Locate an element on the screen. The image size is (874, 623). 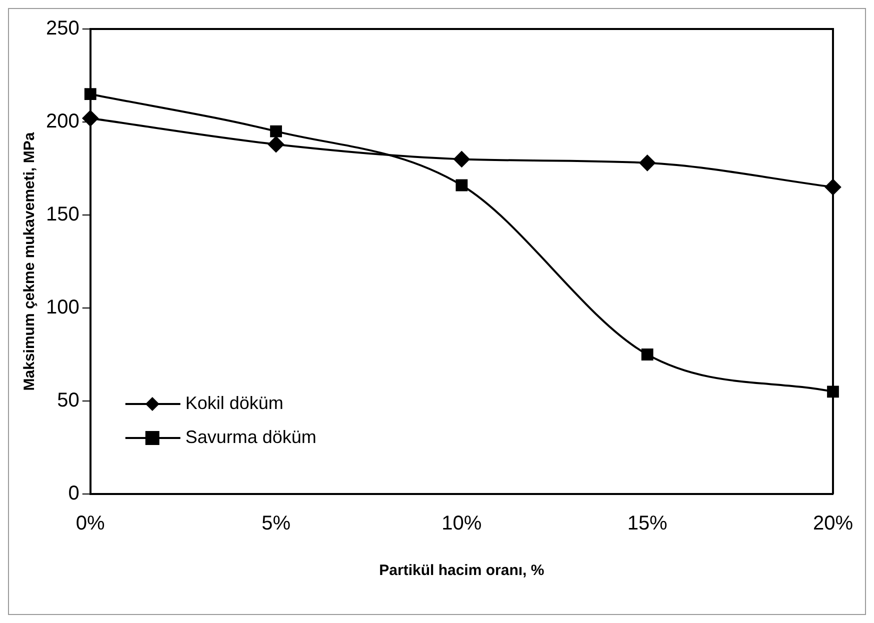
x-tick-label: 10% is located at coordinates (462, 523).